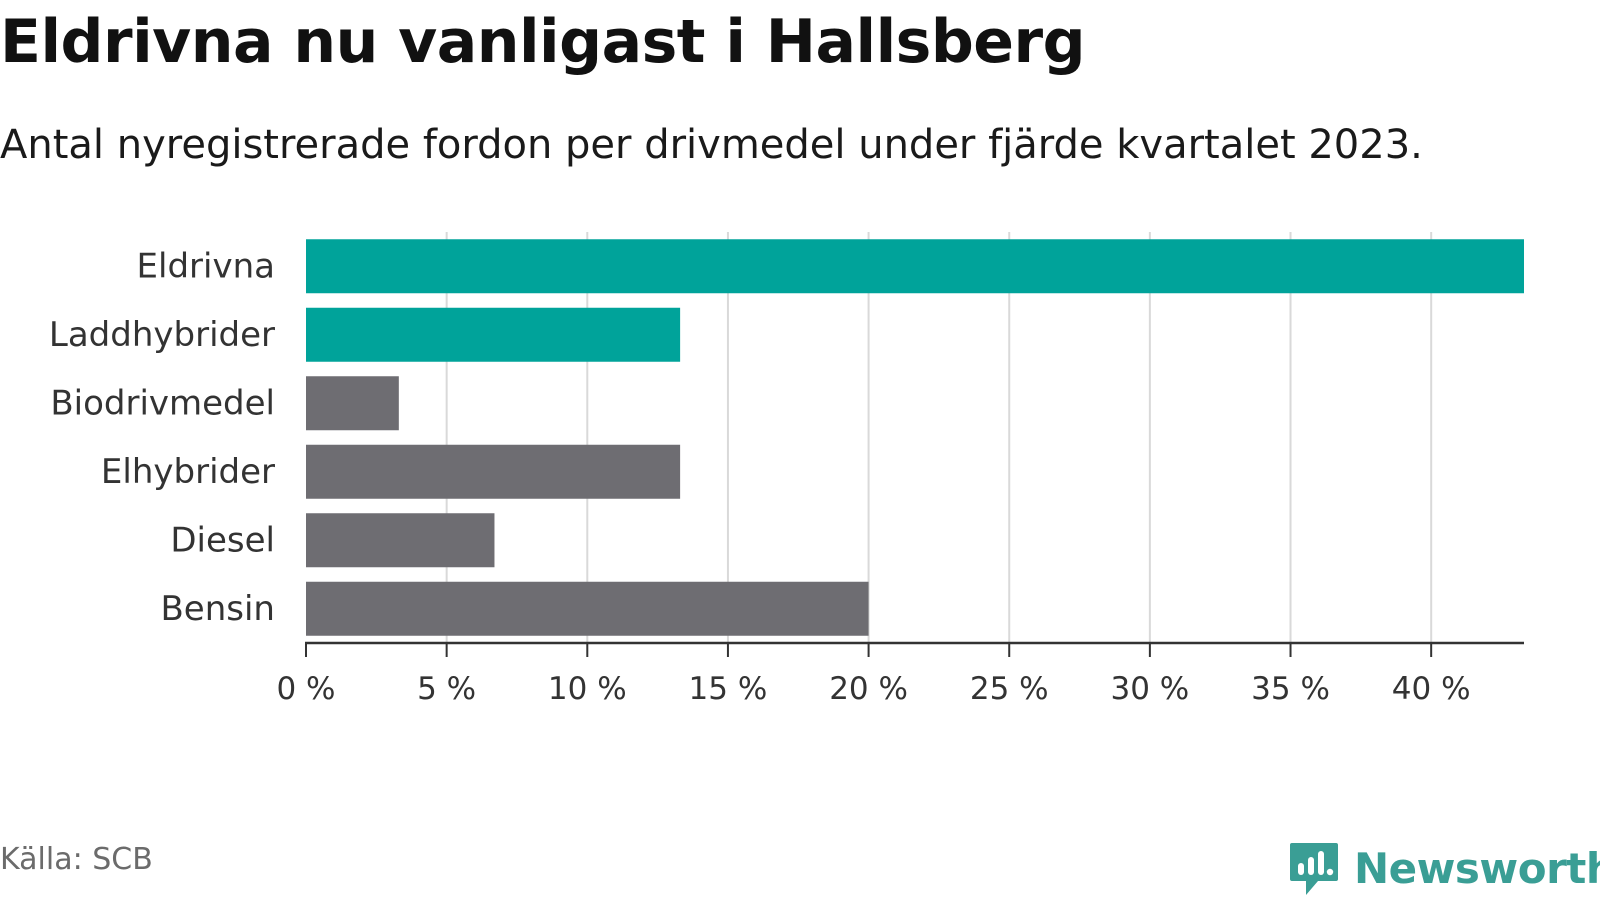 This screenshot has height=900, width=1600. What do you see at coordinates (1290, 689) in the screenshot?
I see `x-tick-label: 35 %` at bounding box center [1290, 689].